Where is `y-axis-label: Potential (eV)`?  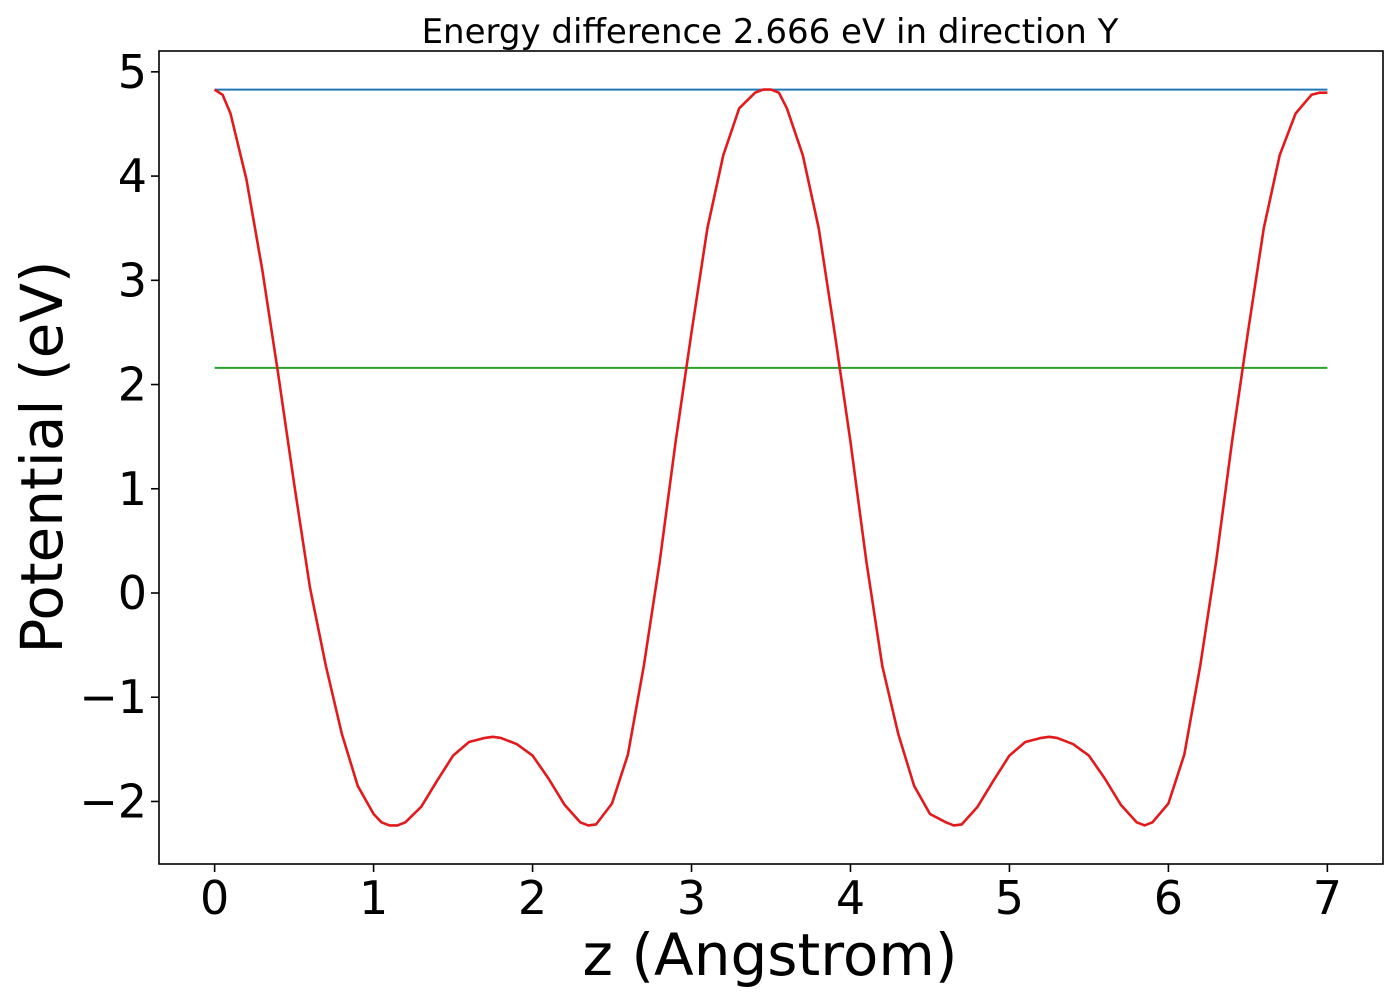 y-axis-label: Potential (eV) is located at coordinates (42, 456).